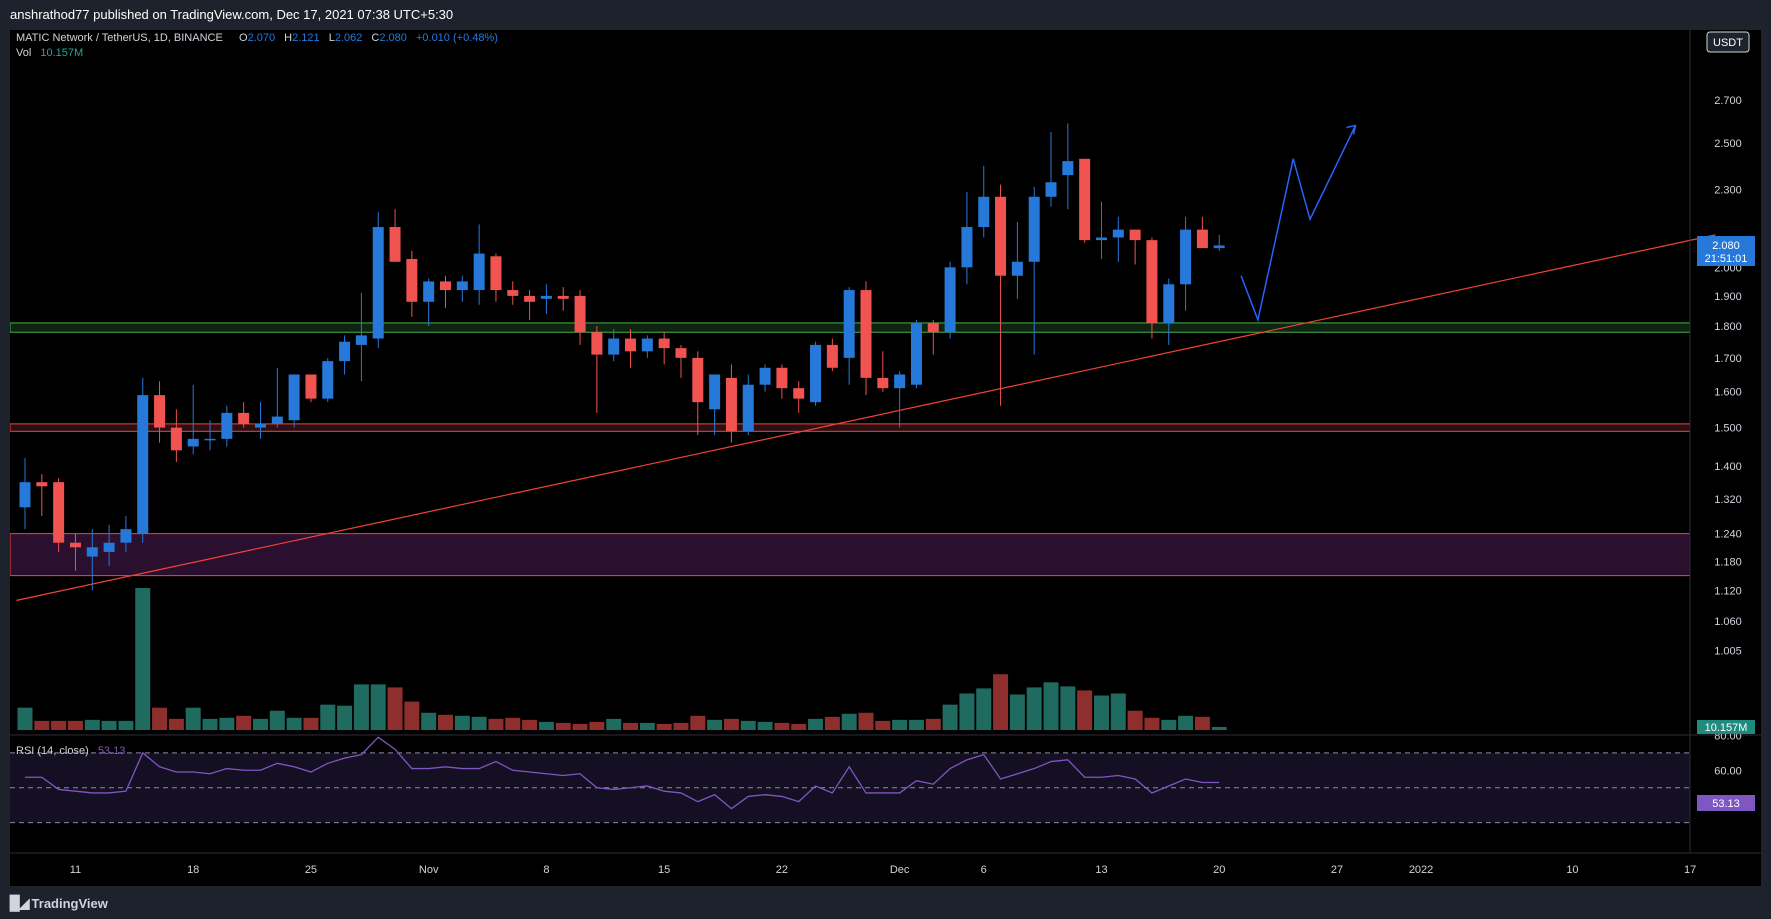 This screenshot has width=1771, height=919. Describe the element at coordinates (664, 870) in the screenshot. I see `time-tick-label: 15` at that location.